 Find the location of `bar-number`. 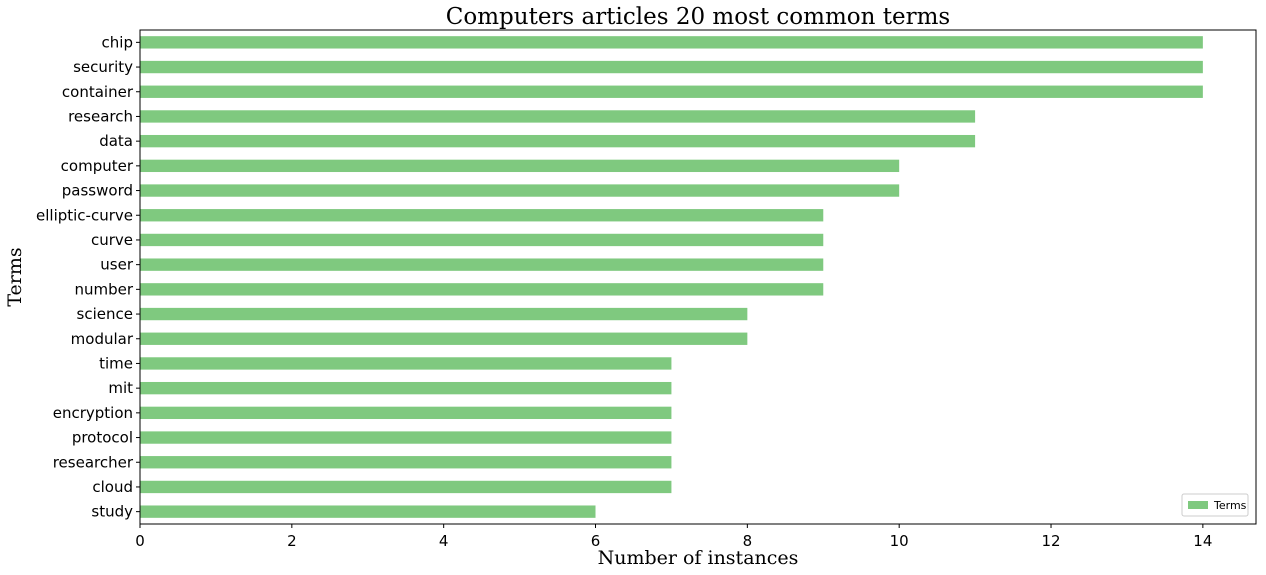

bar-number is located at coordinates (482, 289).